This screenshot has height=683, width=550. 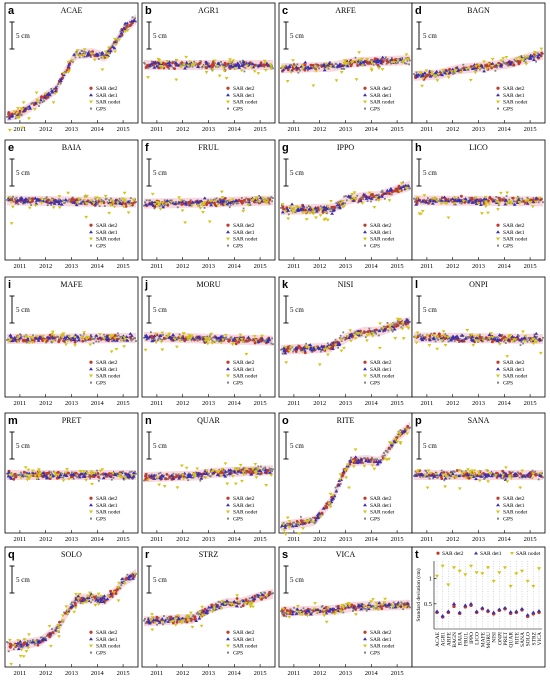 I want to click on legend-label: SAR nodet, so click(x=382, y=240).